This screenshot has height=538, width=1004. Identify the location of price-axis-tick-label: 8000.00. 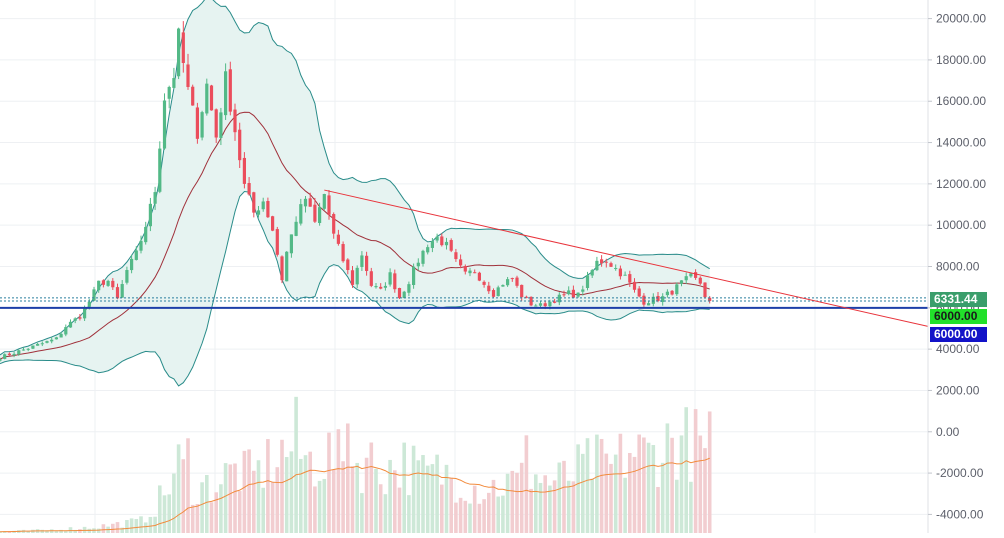
(958, 267).